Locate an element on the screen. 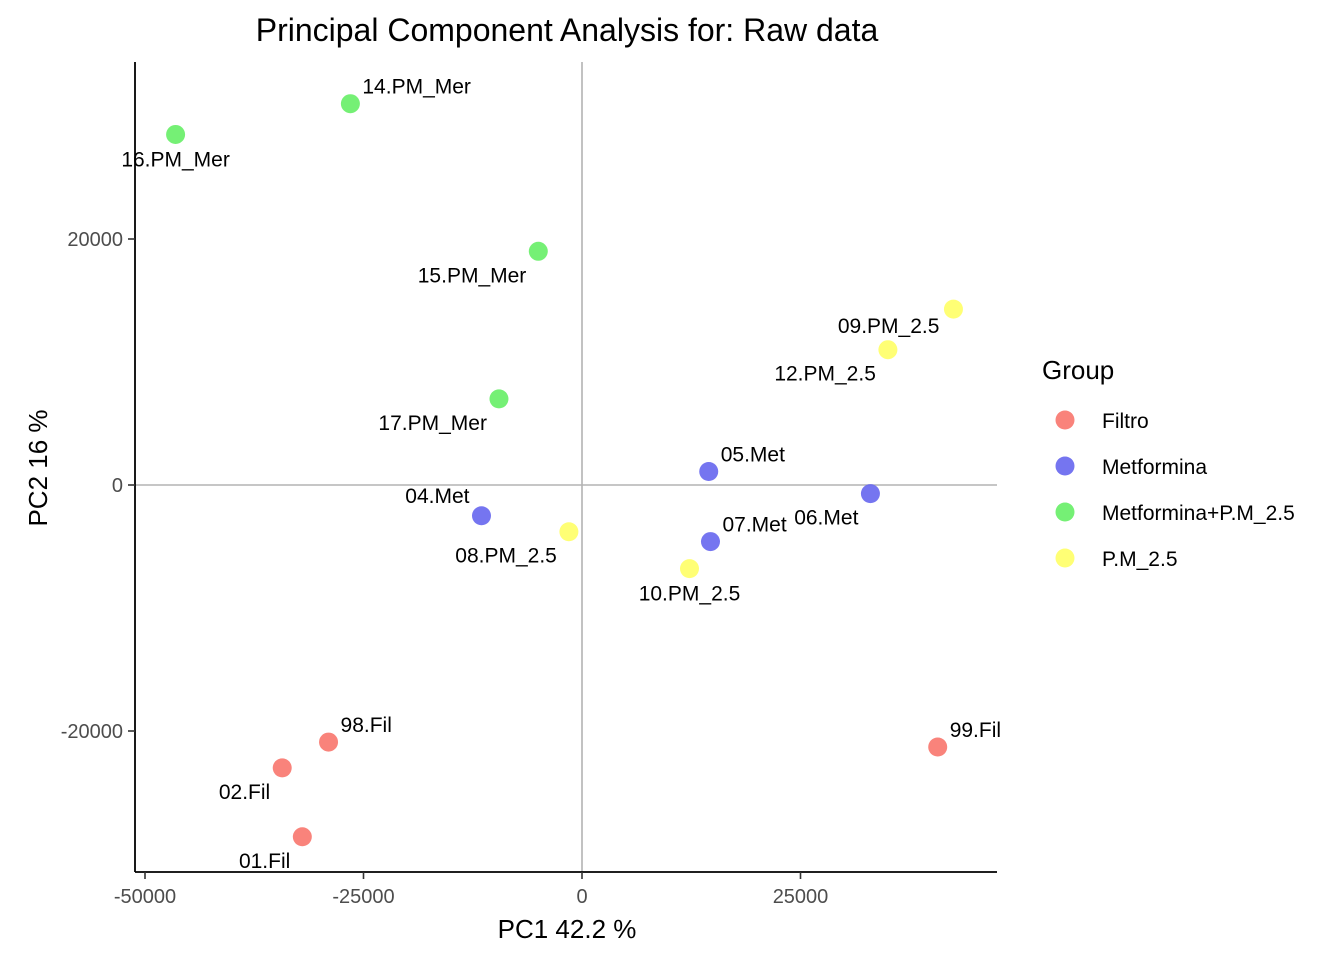 The image size is (1344, 960). x-tick-label: -50000 is located at coordinates (145, 897).